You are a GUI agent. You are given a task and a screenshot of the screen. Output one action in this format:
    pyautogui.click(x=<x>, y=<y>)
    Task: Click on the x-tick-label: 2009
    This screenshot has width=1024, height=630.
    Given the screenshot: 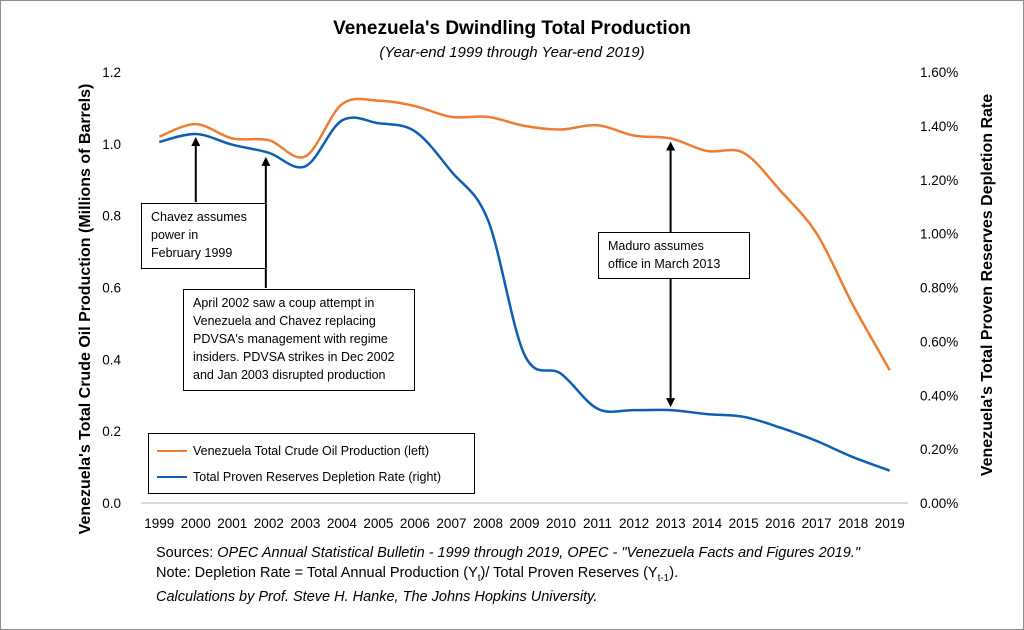 What is the action you would take?
    pyautogui.click(x=524, y=523)
    